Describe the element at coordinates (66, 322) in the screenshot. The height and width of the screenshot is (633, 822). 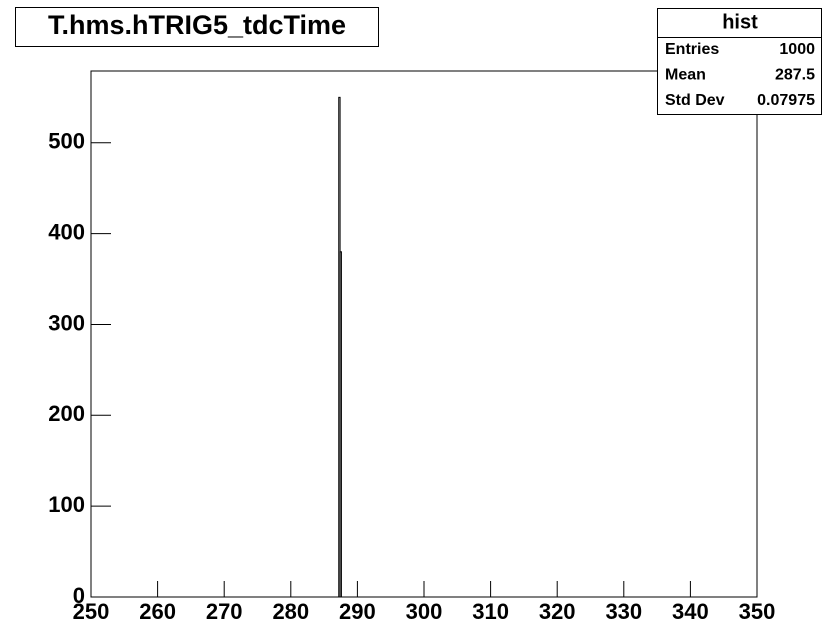
I see `y-tick-label: 300` at that location.